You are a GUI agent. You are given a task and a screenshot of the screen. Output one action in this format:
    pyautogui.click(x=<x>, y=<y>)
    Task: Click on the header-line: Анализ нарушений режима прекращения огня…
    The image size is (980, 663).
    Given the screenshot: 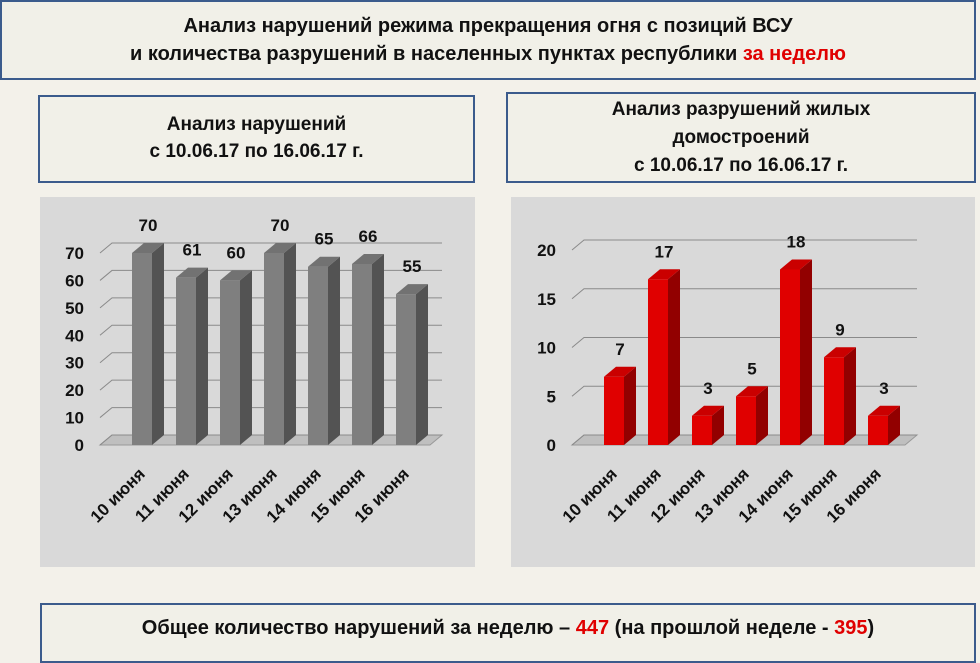 What is the action you would take?
    pyautogui.click(x=488, y=26)
    